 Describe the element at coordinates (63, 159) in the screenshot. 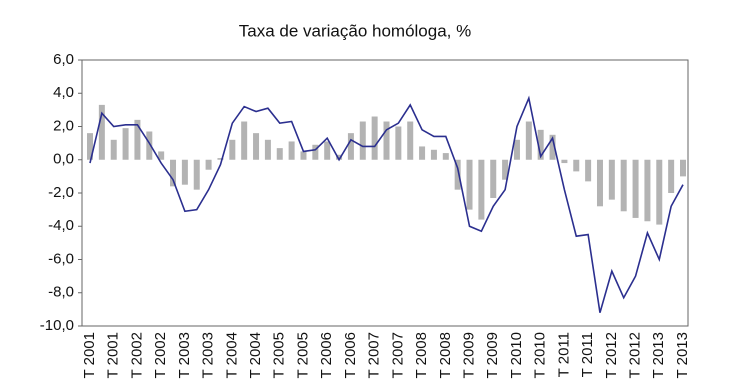

I see `y-tick-label: 0,0` at that location.